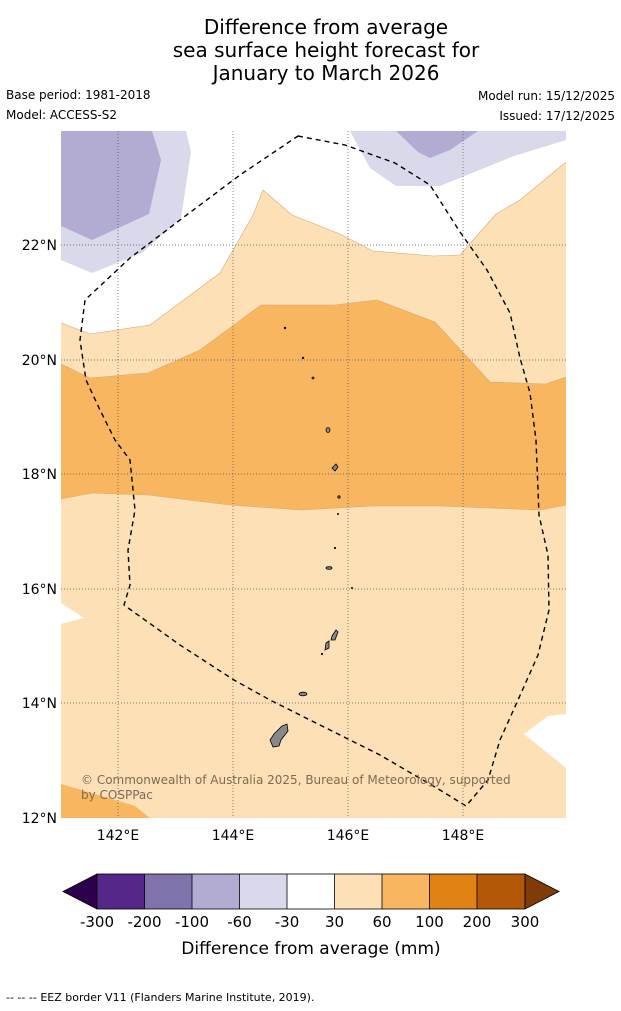 Image resolution: width=621 pixels, height=1011 pixels. Describe the element at coordinates (326, 27) in the screenshot. I see `title-line-1: Difference from average` at that location.